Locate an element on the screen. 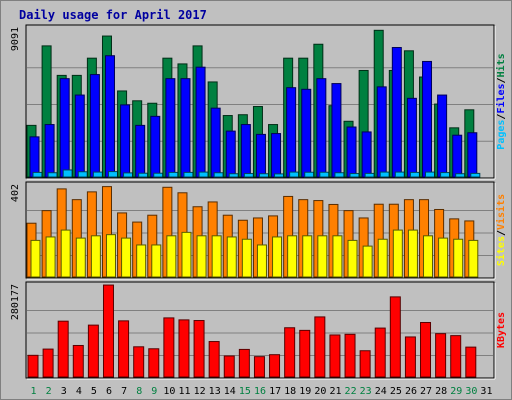 Image resolution: width=512 pixels, height=400 pixels. day-label-3: 3 is located at coordinates (64, 391).